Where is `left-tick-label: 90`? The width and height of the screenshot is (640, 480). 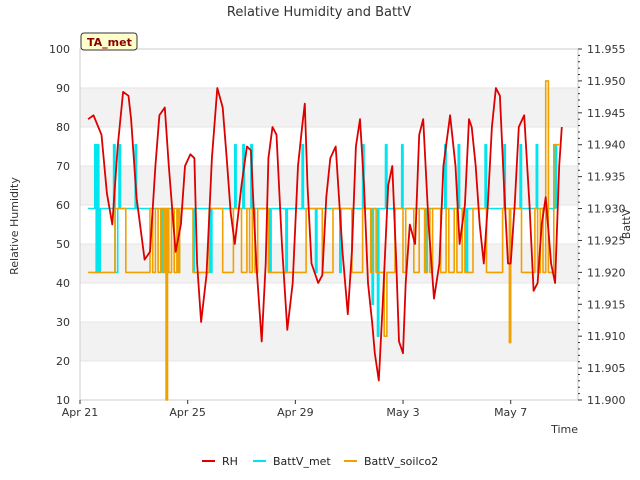
left-tick-label: 90 is located at coordinates (63, 88).